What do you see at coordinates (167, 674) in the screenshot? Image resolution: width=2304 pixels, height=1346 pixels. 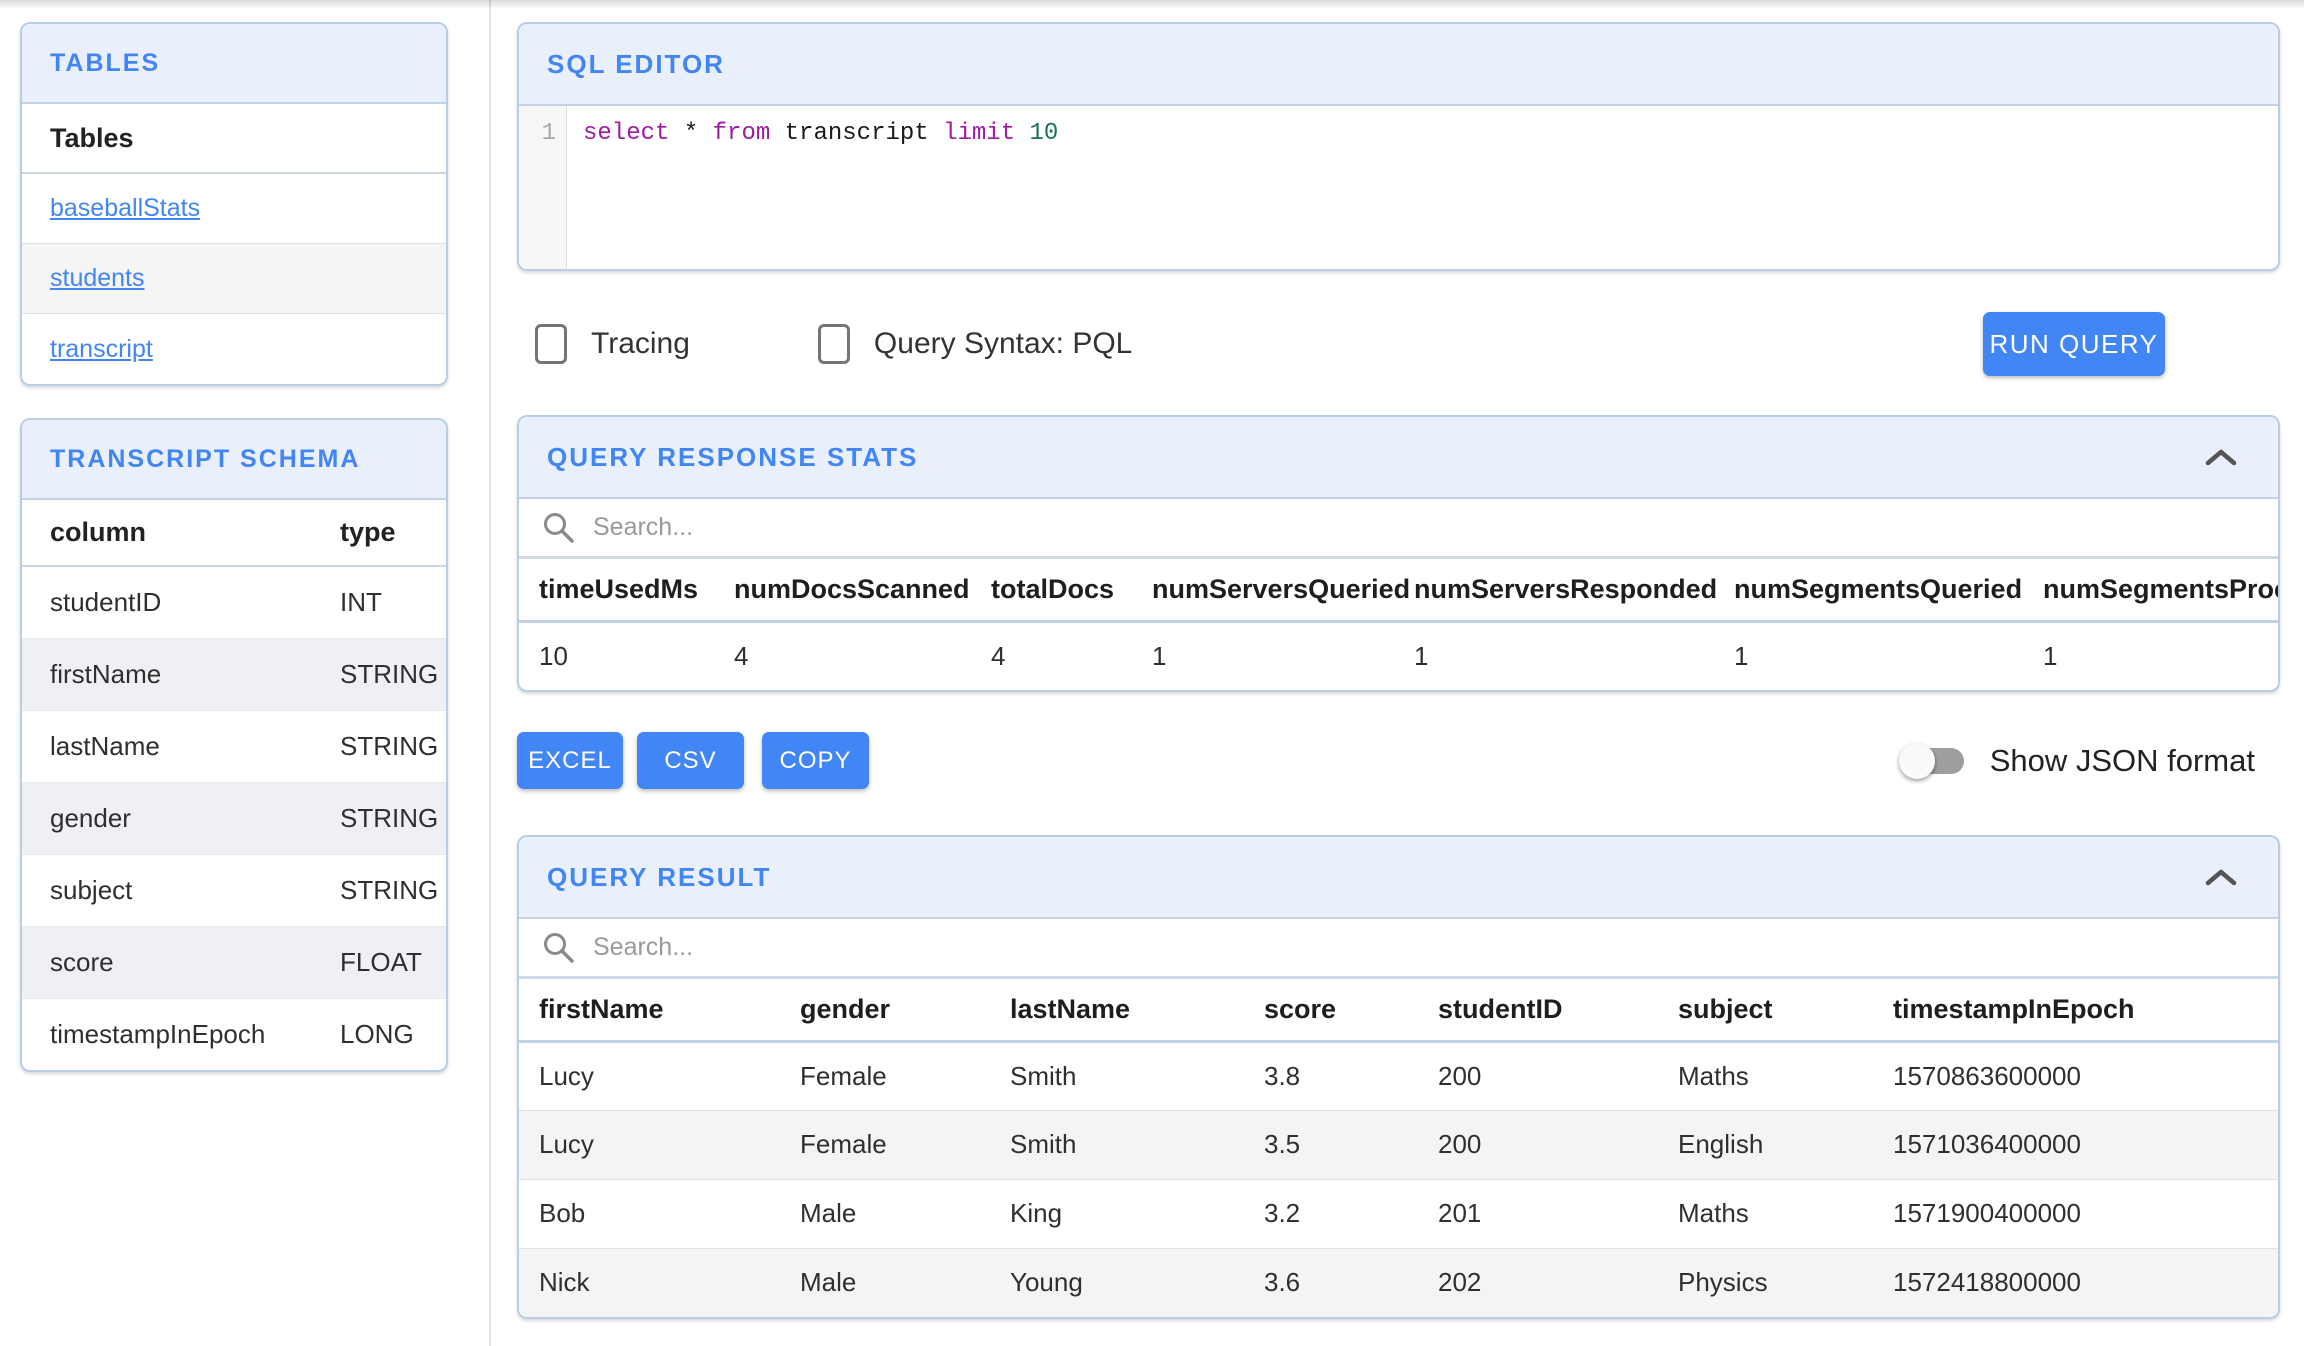 I see `schema-cell: firstName` at bounding box center [167, 674].